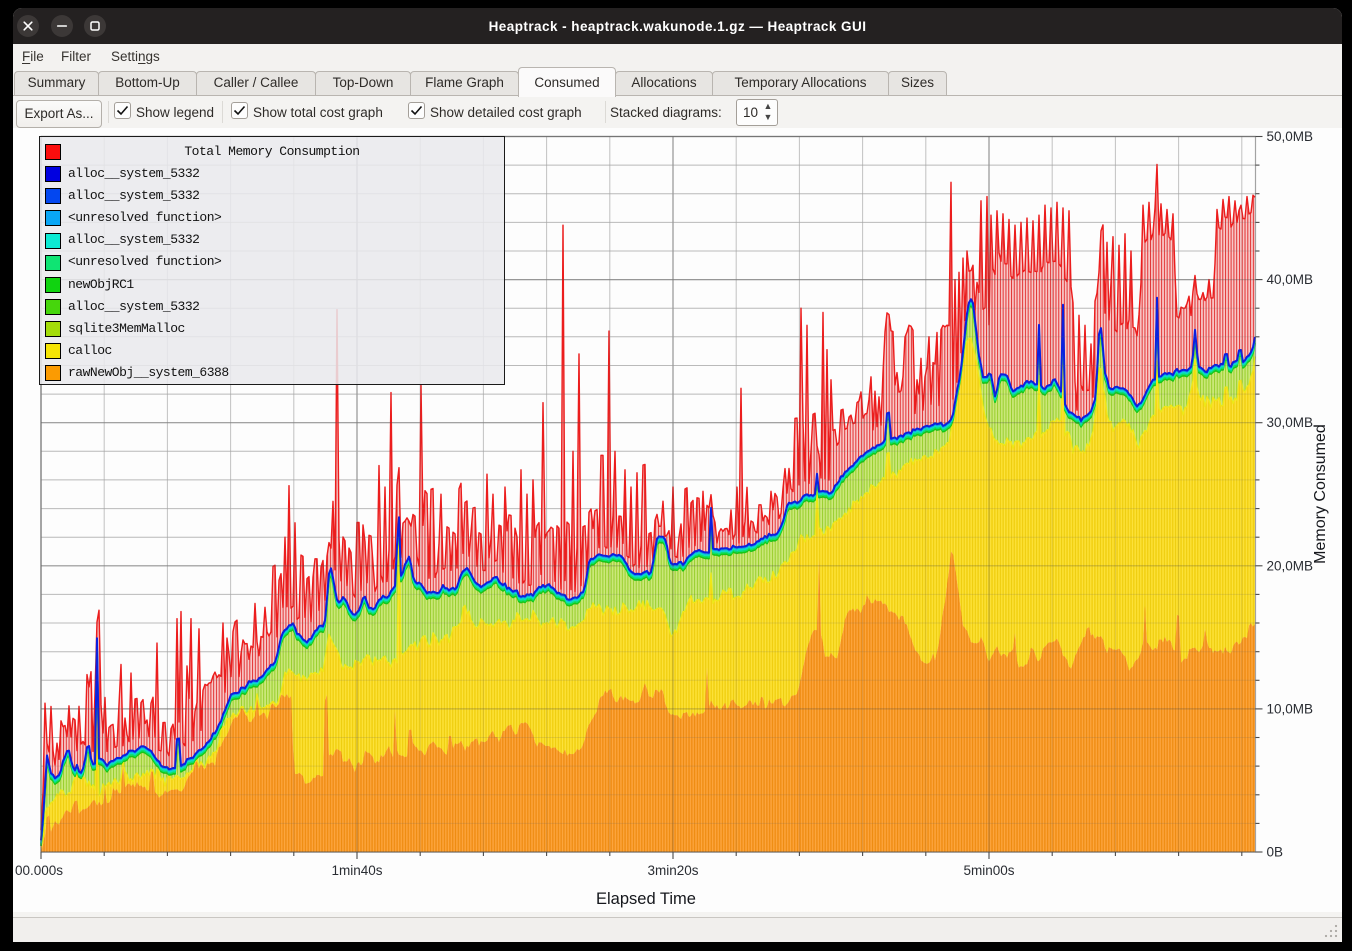 The image size is (1352, 951). What do you see at coordinates (1290, 279) in the screenshot?
I see `svg-text: 40,0MB` at bounding box center [1290, 279].